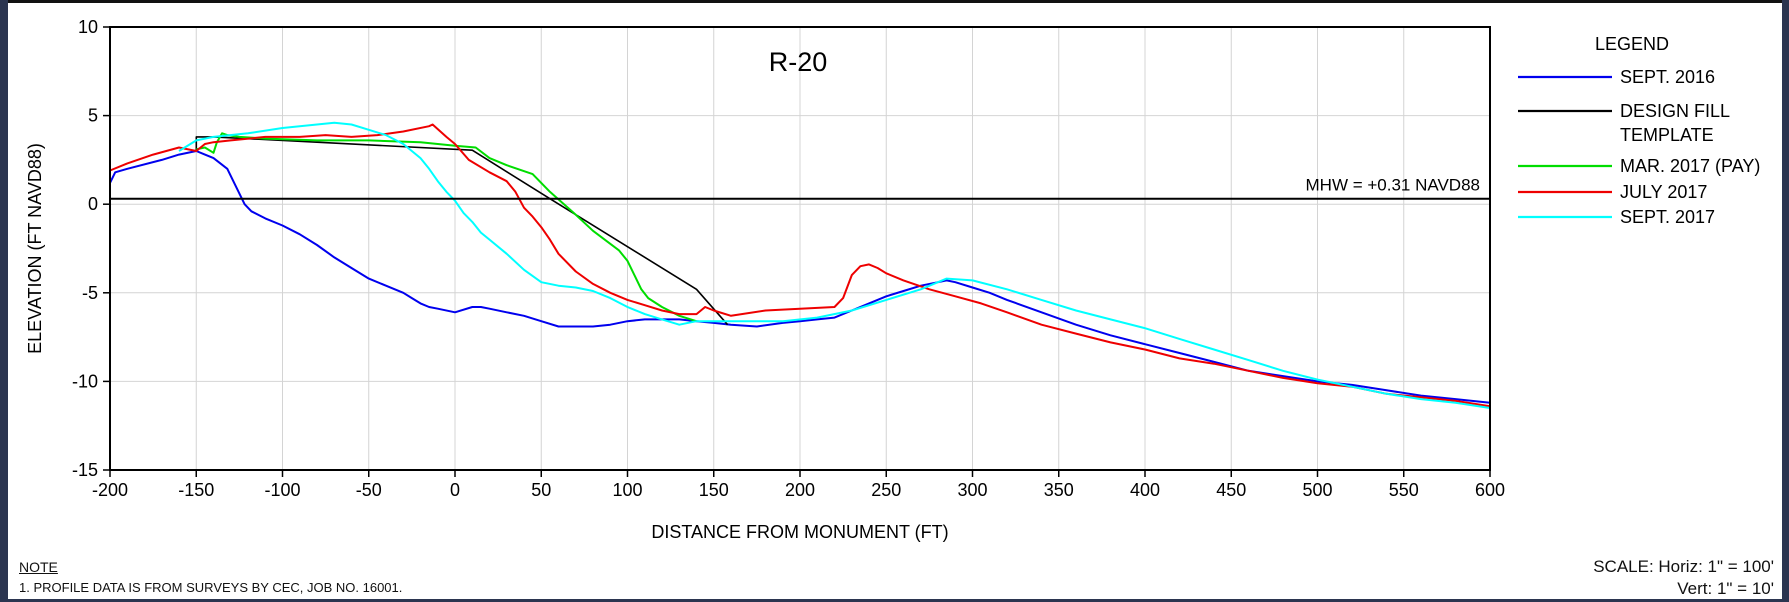  Describe the element at coordinates (1059, 490) in the screenshot. I see `x-tick-label: 350` at that location.